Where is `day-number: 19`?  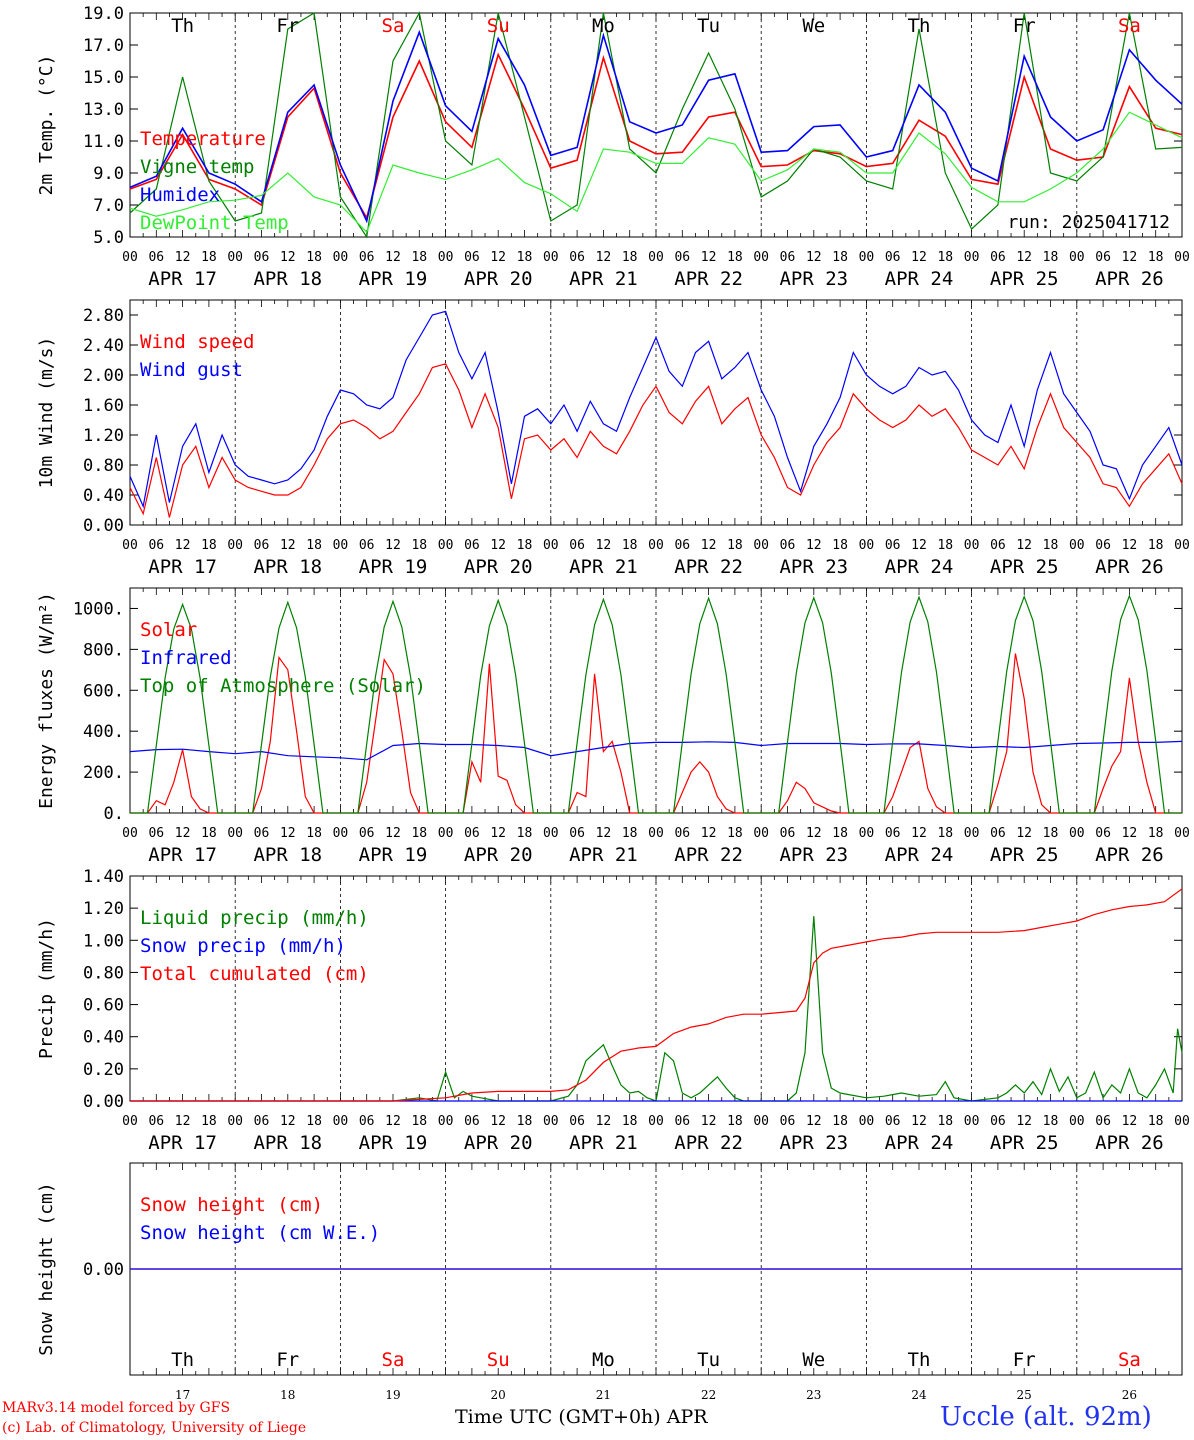
day-number: 19 is located at coordinates (392, 1395).